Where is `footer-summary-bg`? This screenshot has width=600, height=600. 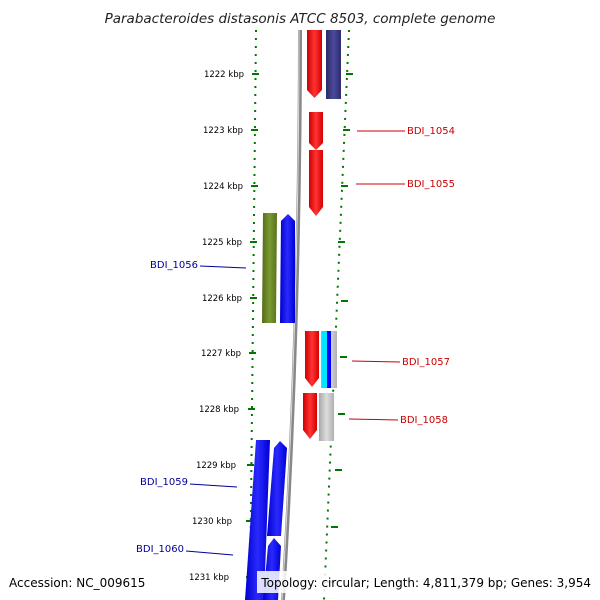
footer-summary-bg is located at coordinates (426, 582).